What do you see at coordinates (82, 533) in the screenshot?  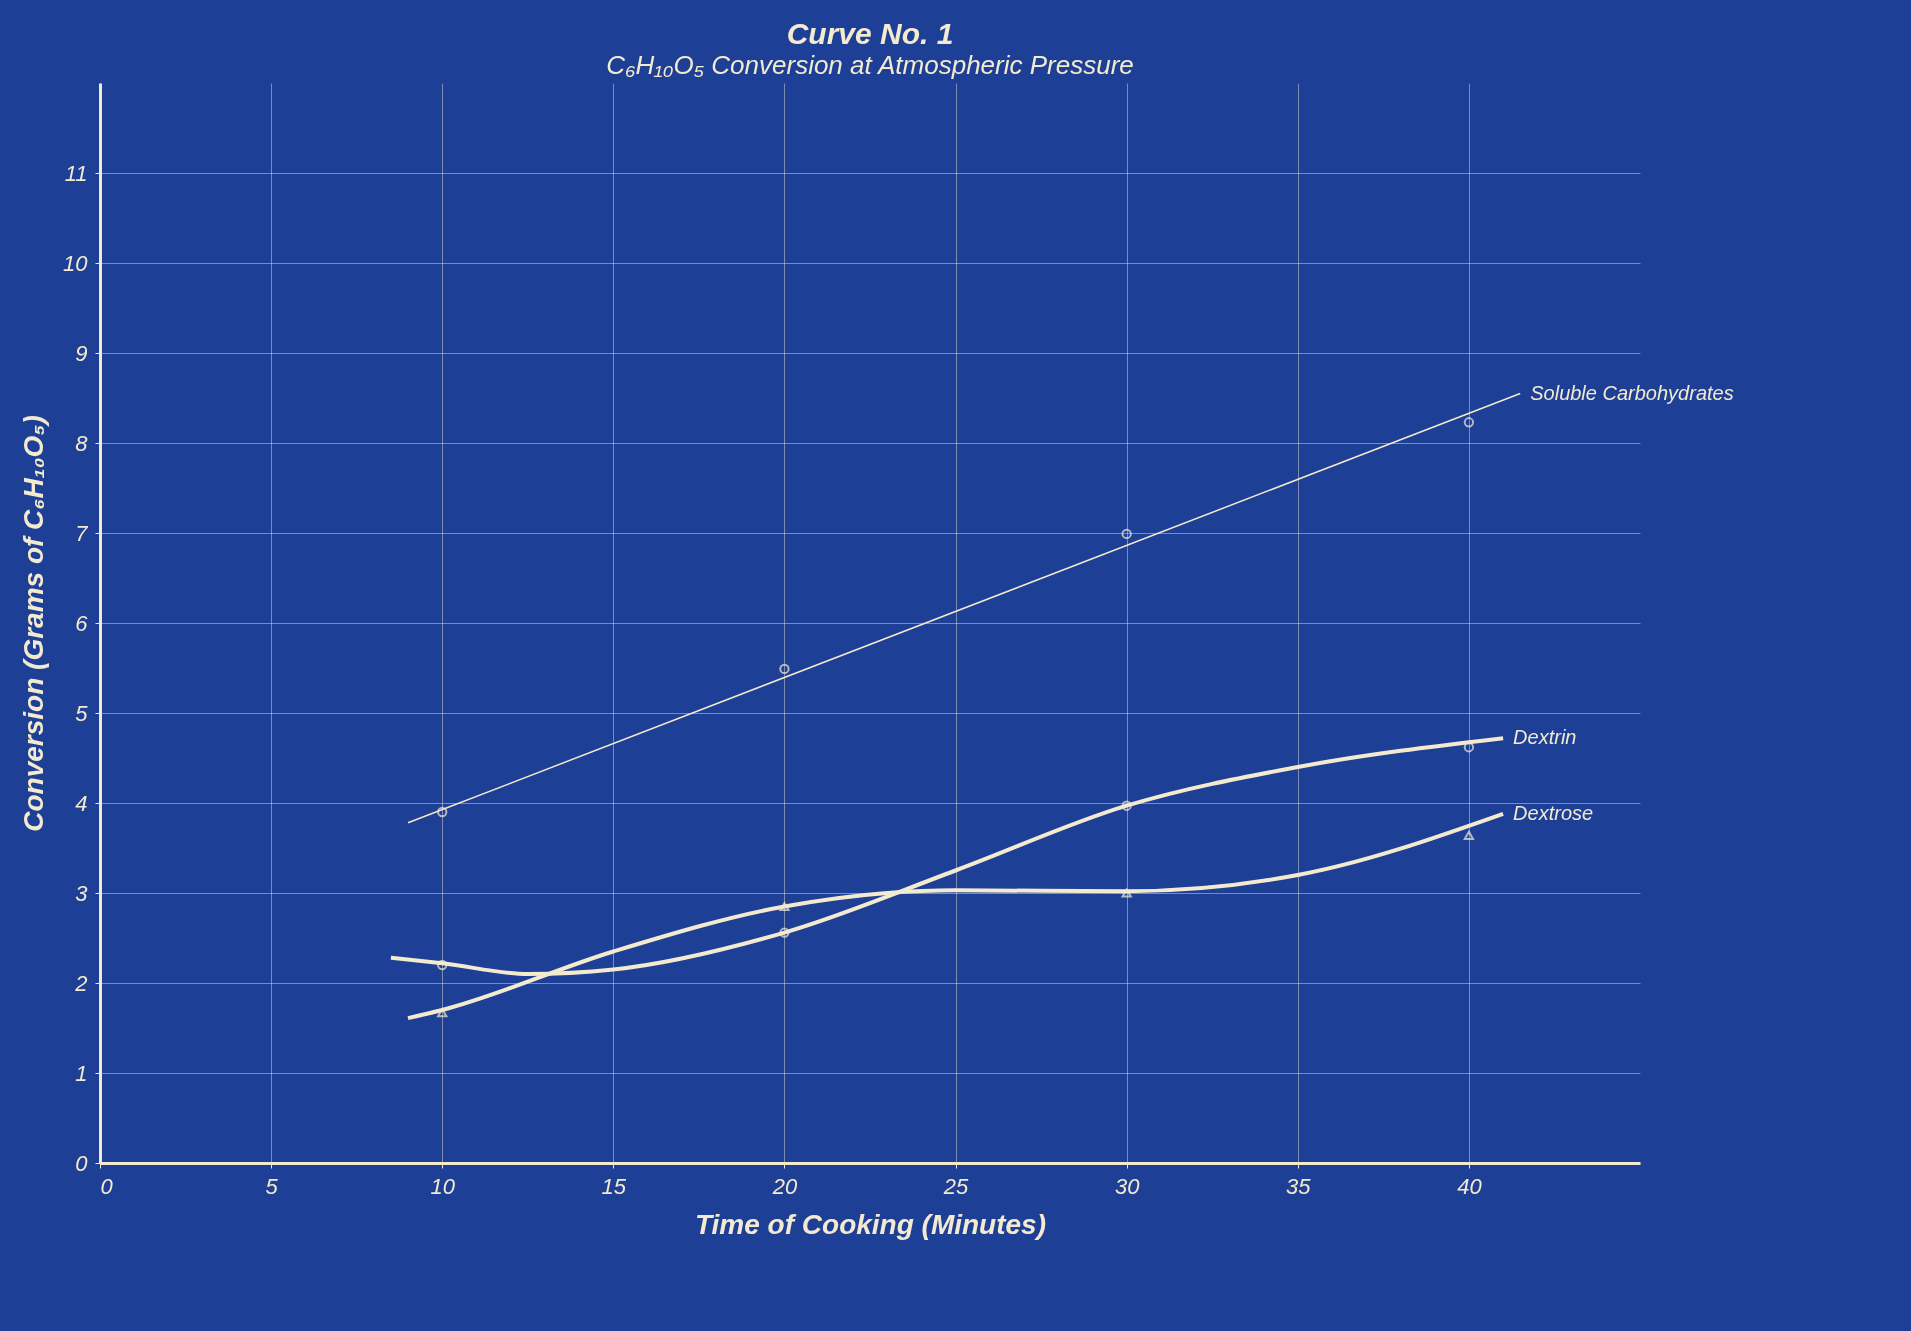 I see `y-tick-label: 7` at bounding box center [82, 533].